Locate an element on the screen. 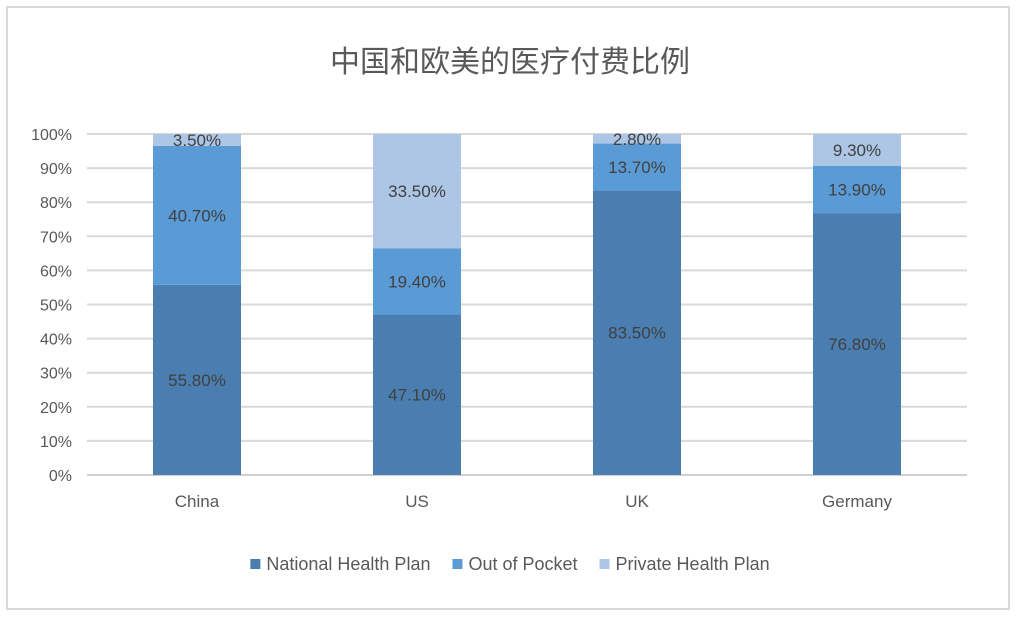 Image resolution: width=1020 pixels, height=622 pixels. data-label: 33.50% is located at coordinates (417, 191).